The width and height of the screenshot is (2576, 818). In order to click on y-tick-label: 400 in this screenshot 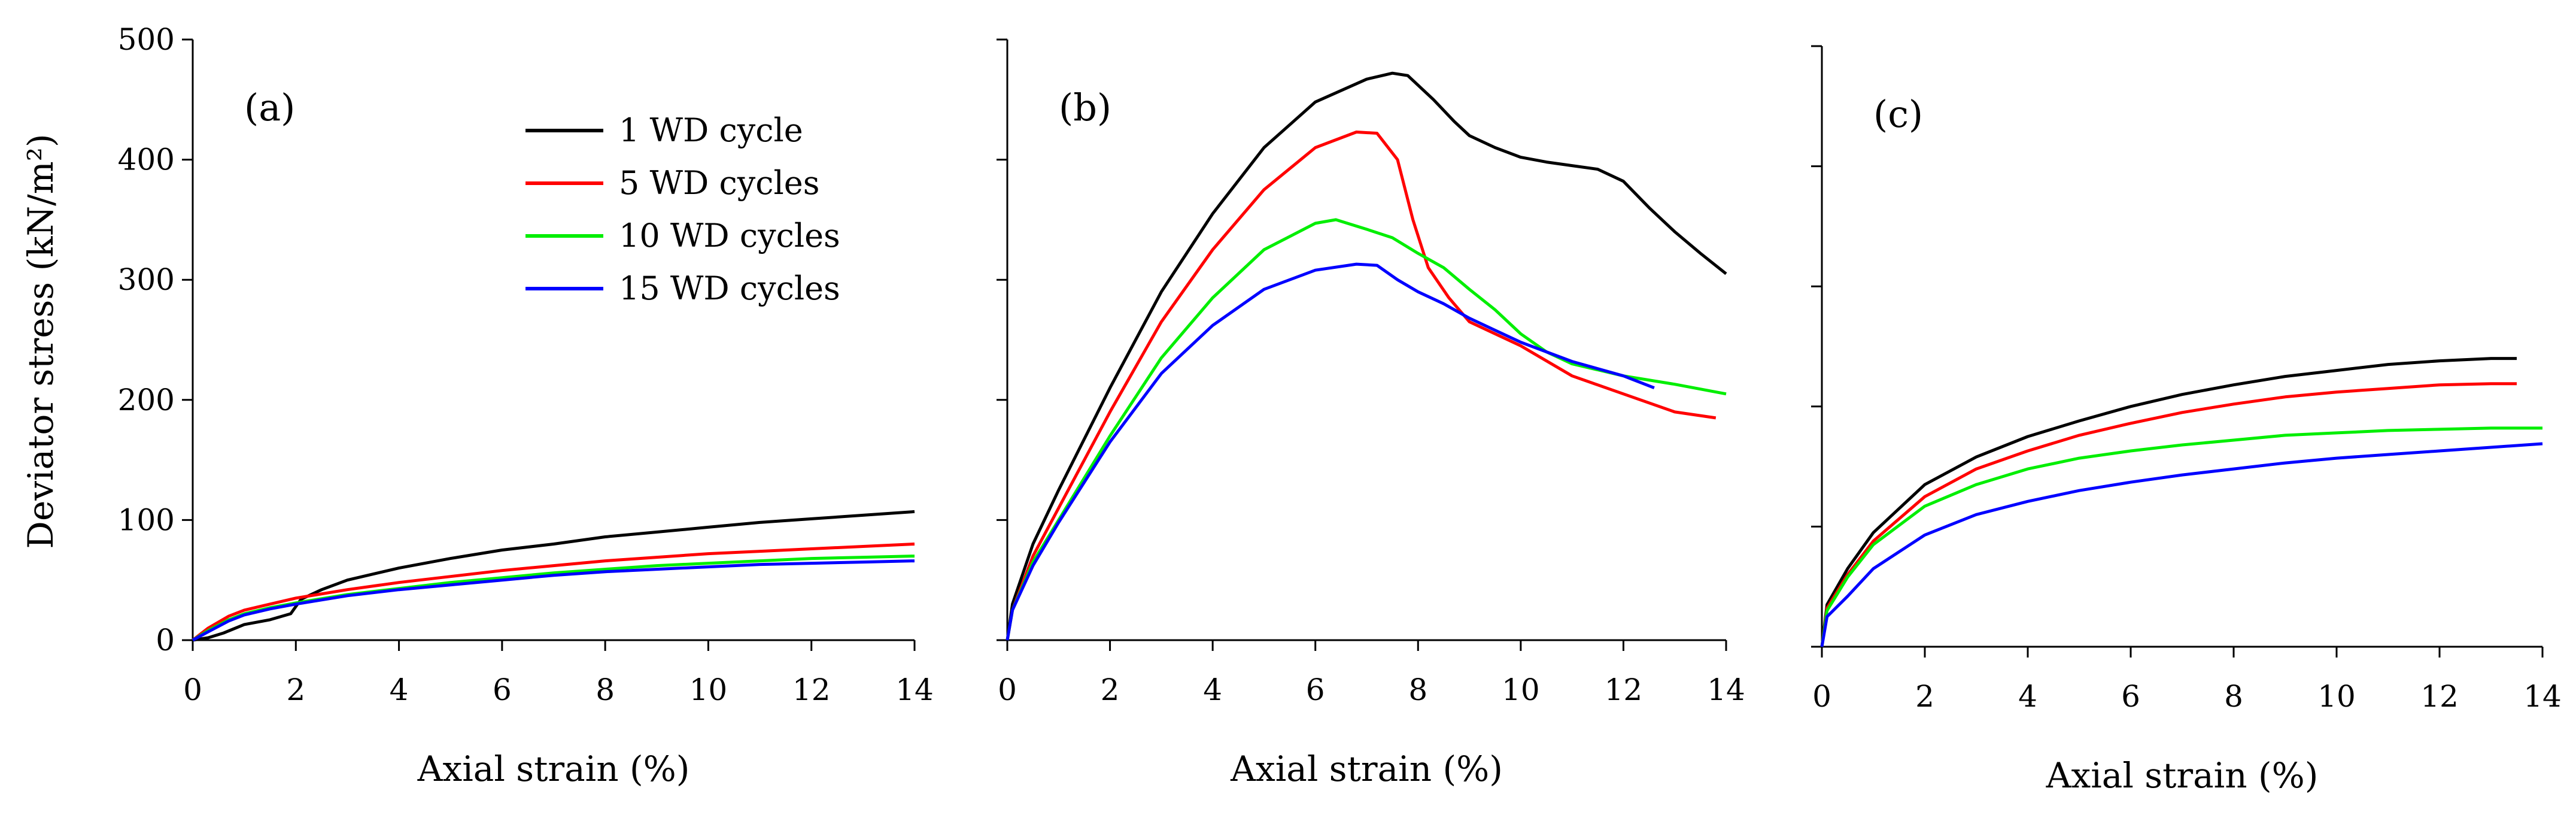, I will do `click(146, 160)`.